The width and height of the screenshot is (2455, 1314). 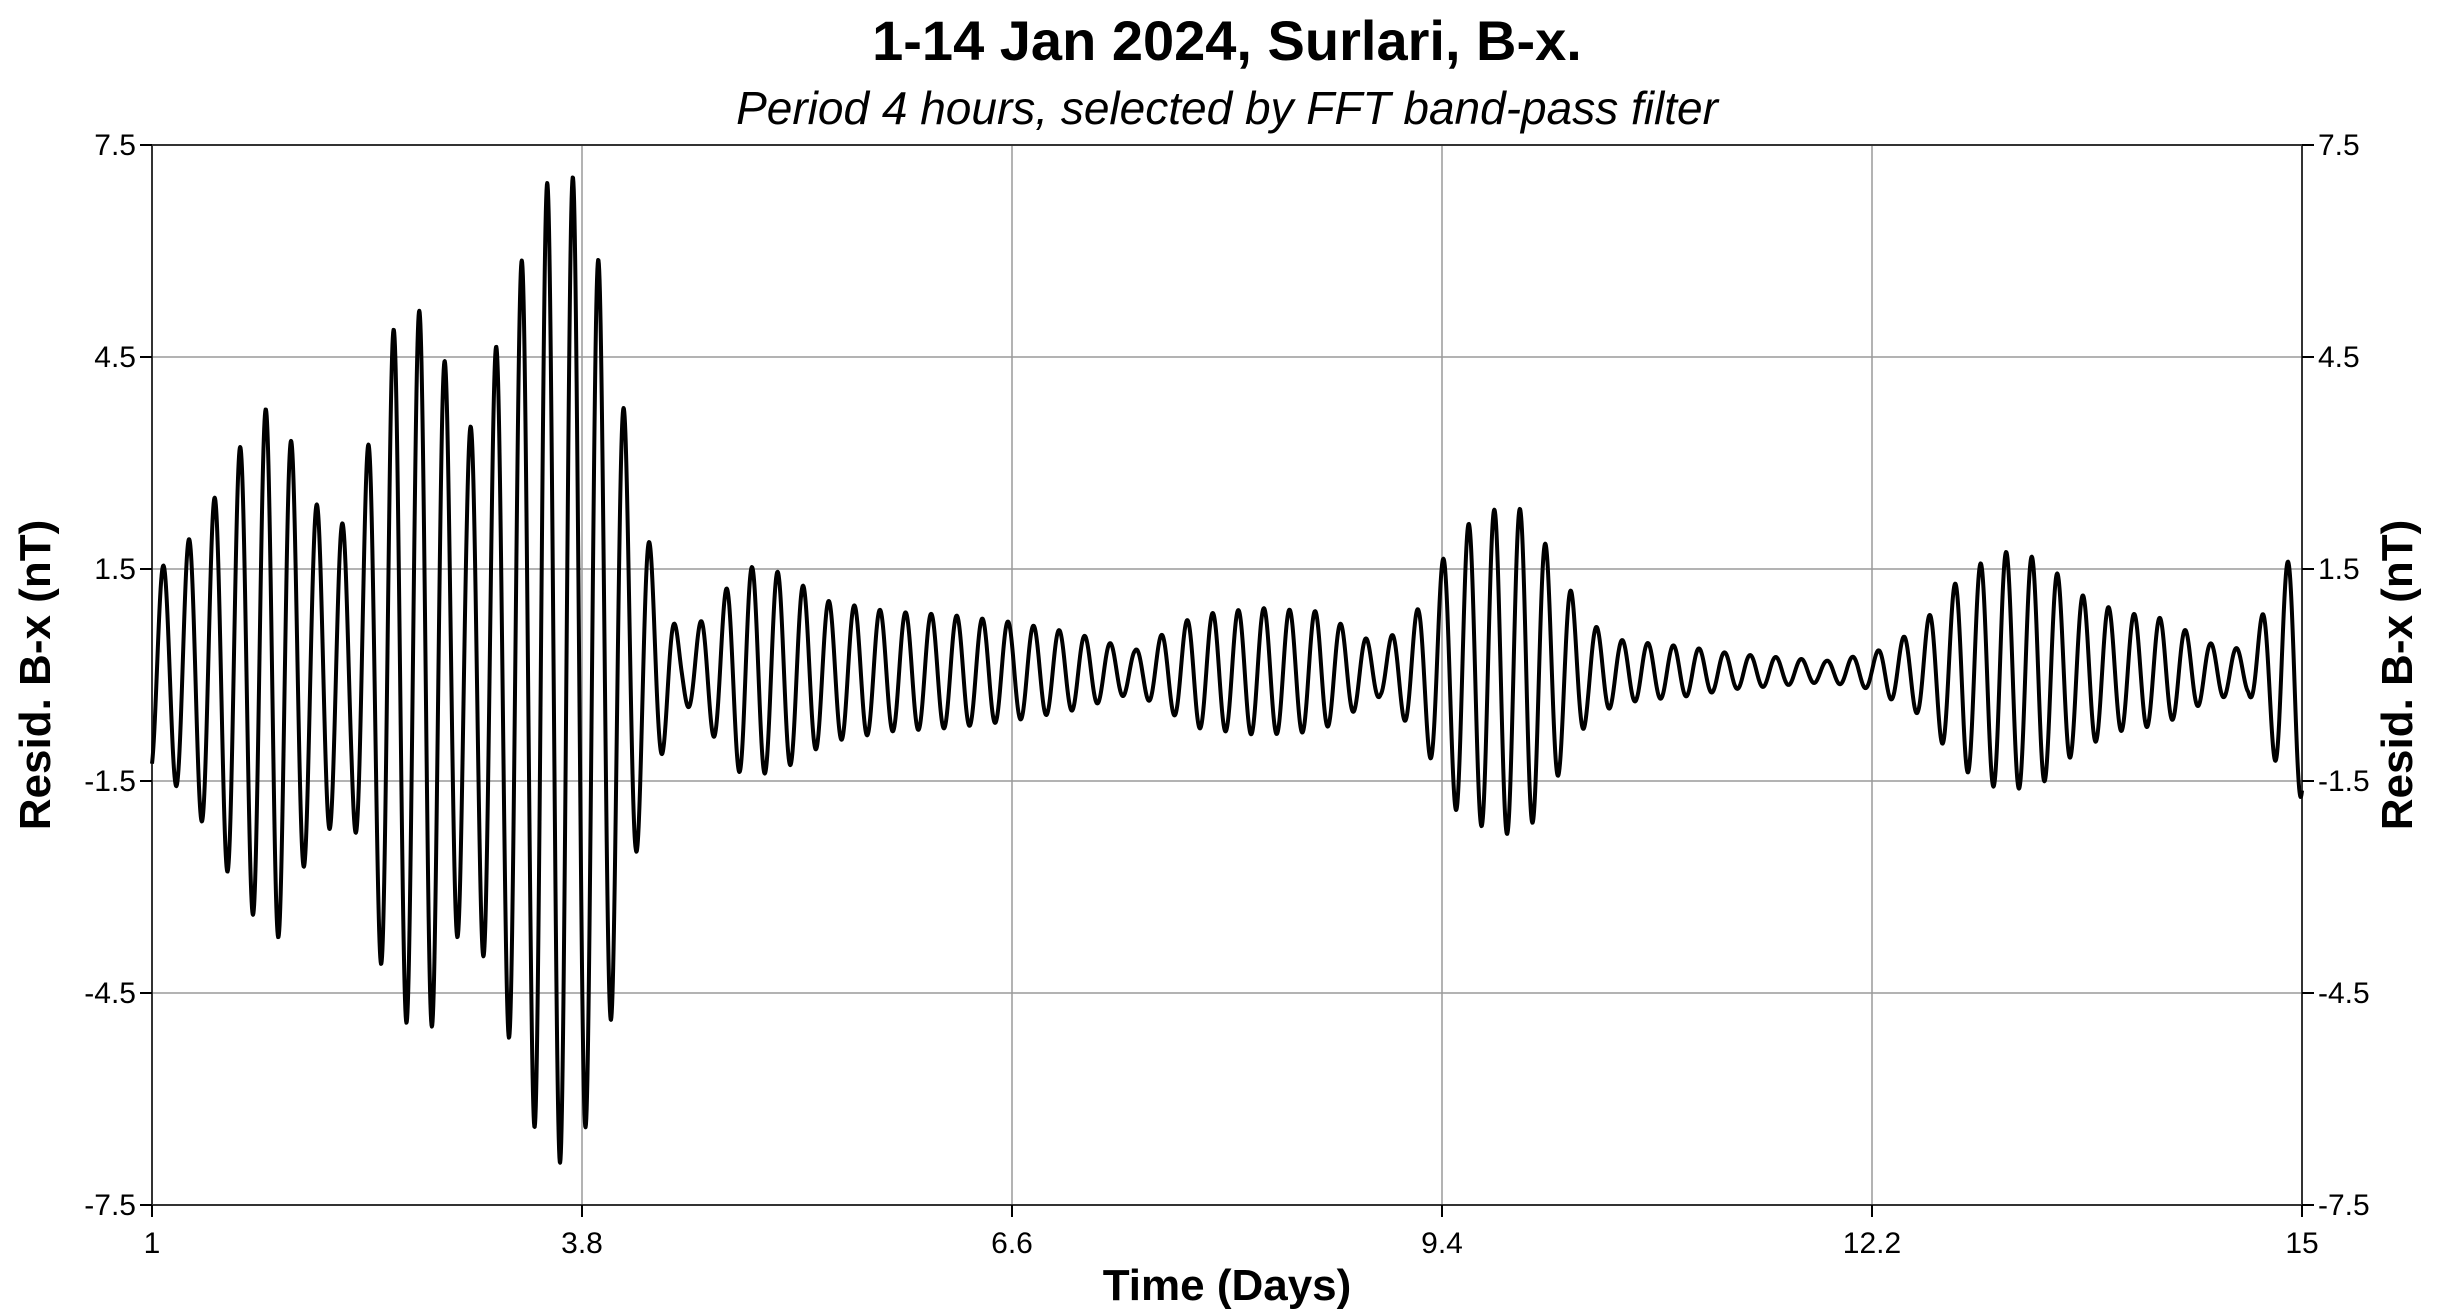 What do you see at coordinates (2397, 675) in the screenshot?
I see `y-axis-title-right: Resid. B-x (nT)` at bounding box center [2397, 675].